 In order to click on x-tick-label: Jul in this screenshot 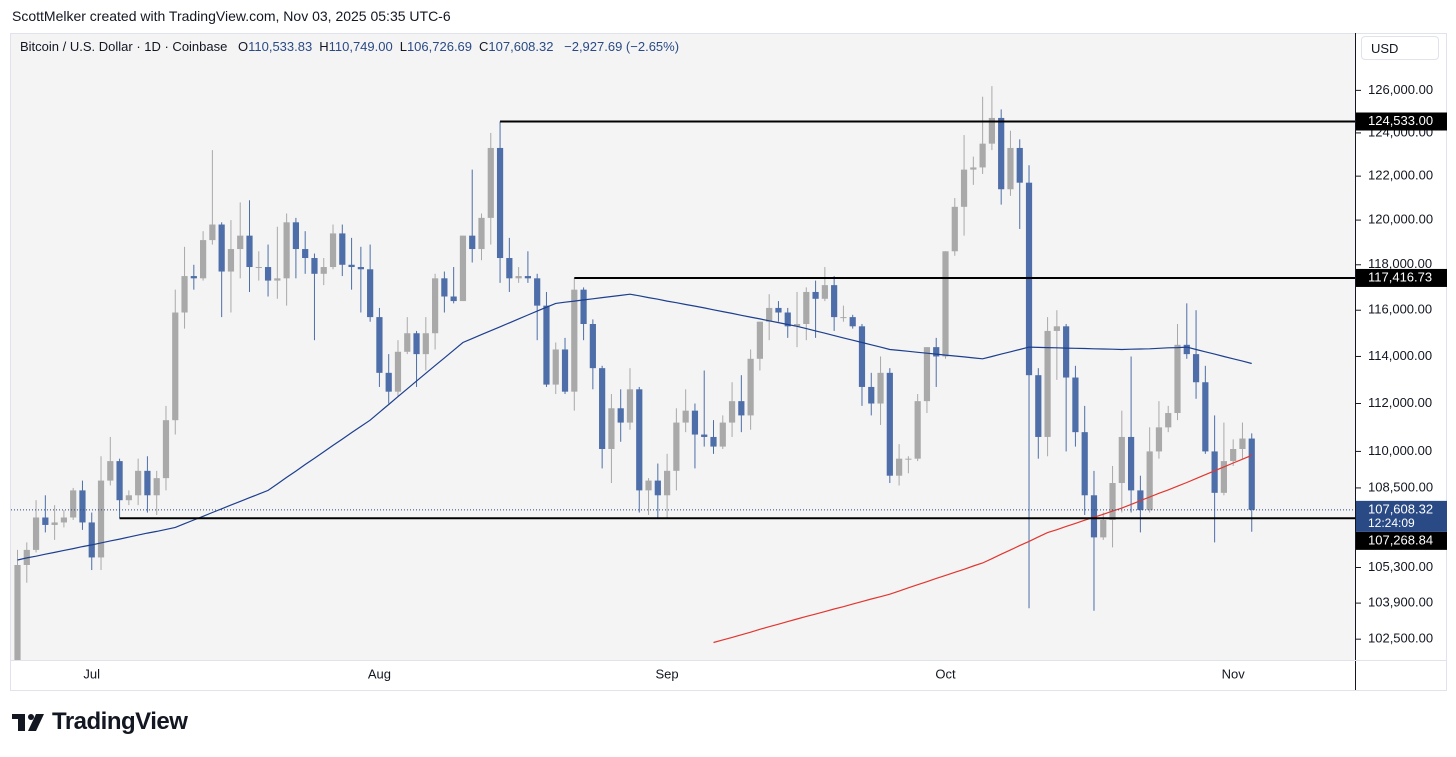, I will do `click(91, 673)`.